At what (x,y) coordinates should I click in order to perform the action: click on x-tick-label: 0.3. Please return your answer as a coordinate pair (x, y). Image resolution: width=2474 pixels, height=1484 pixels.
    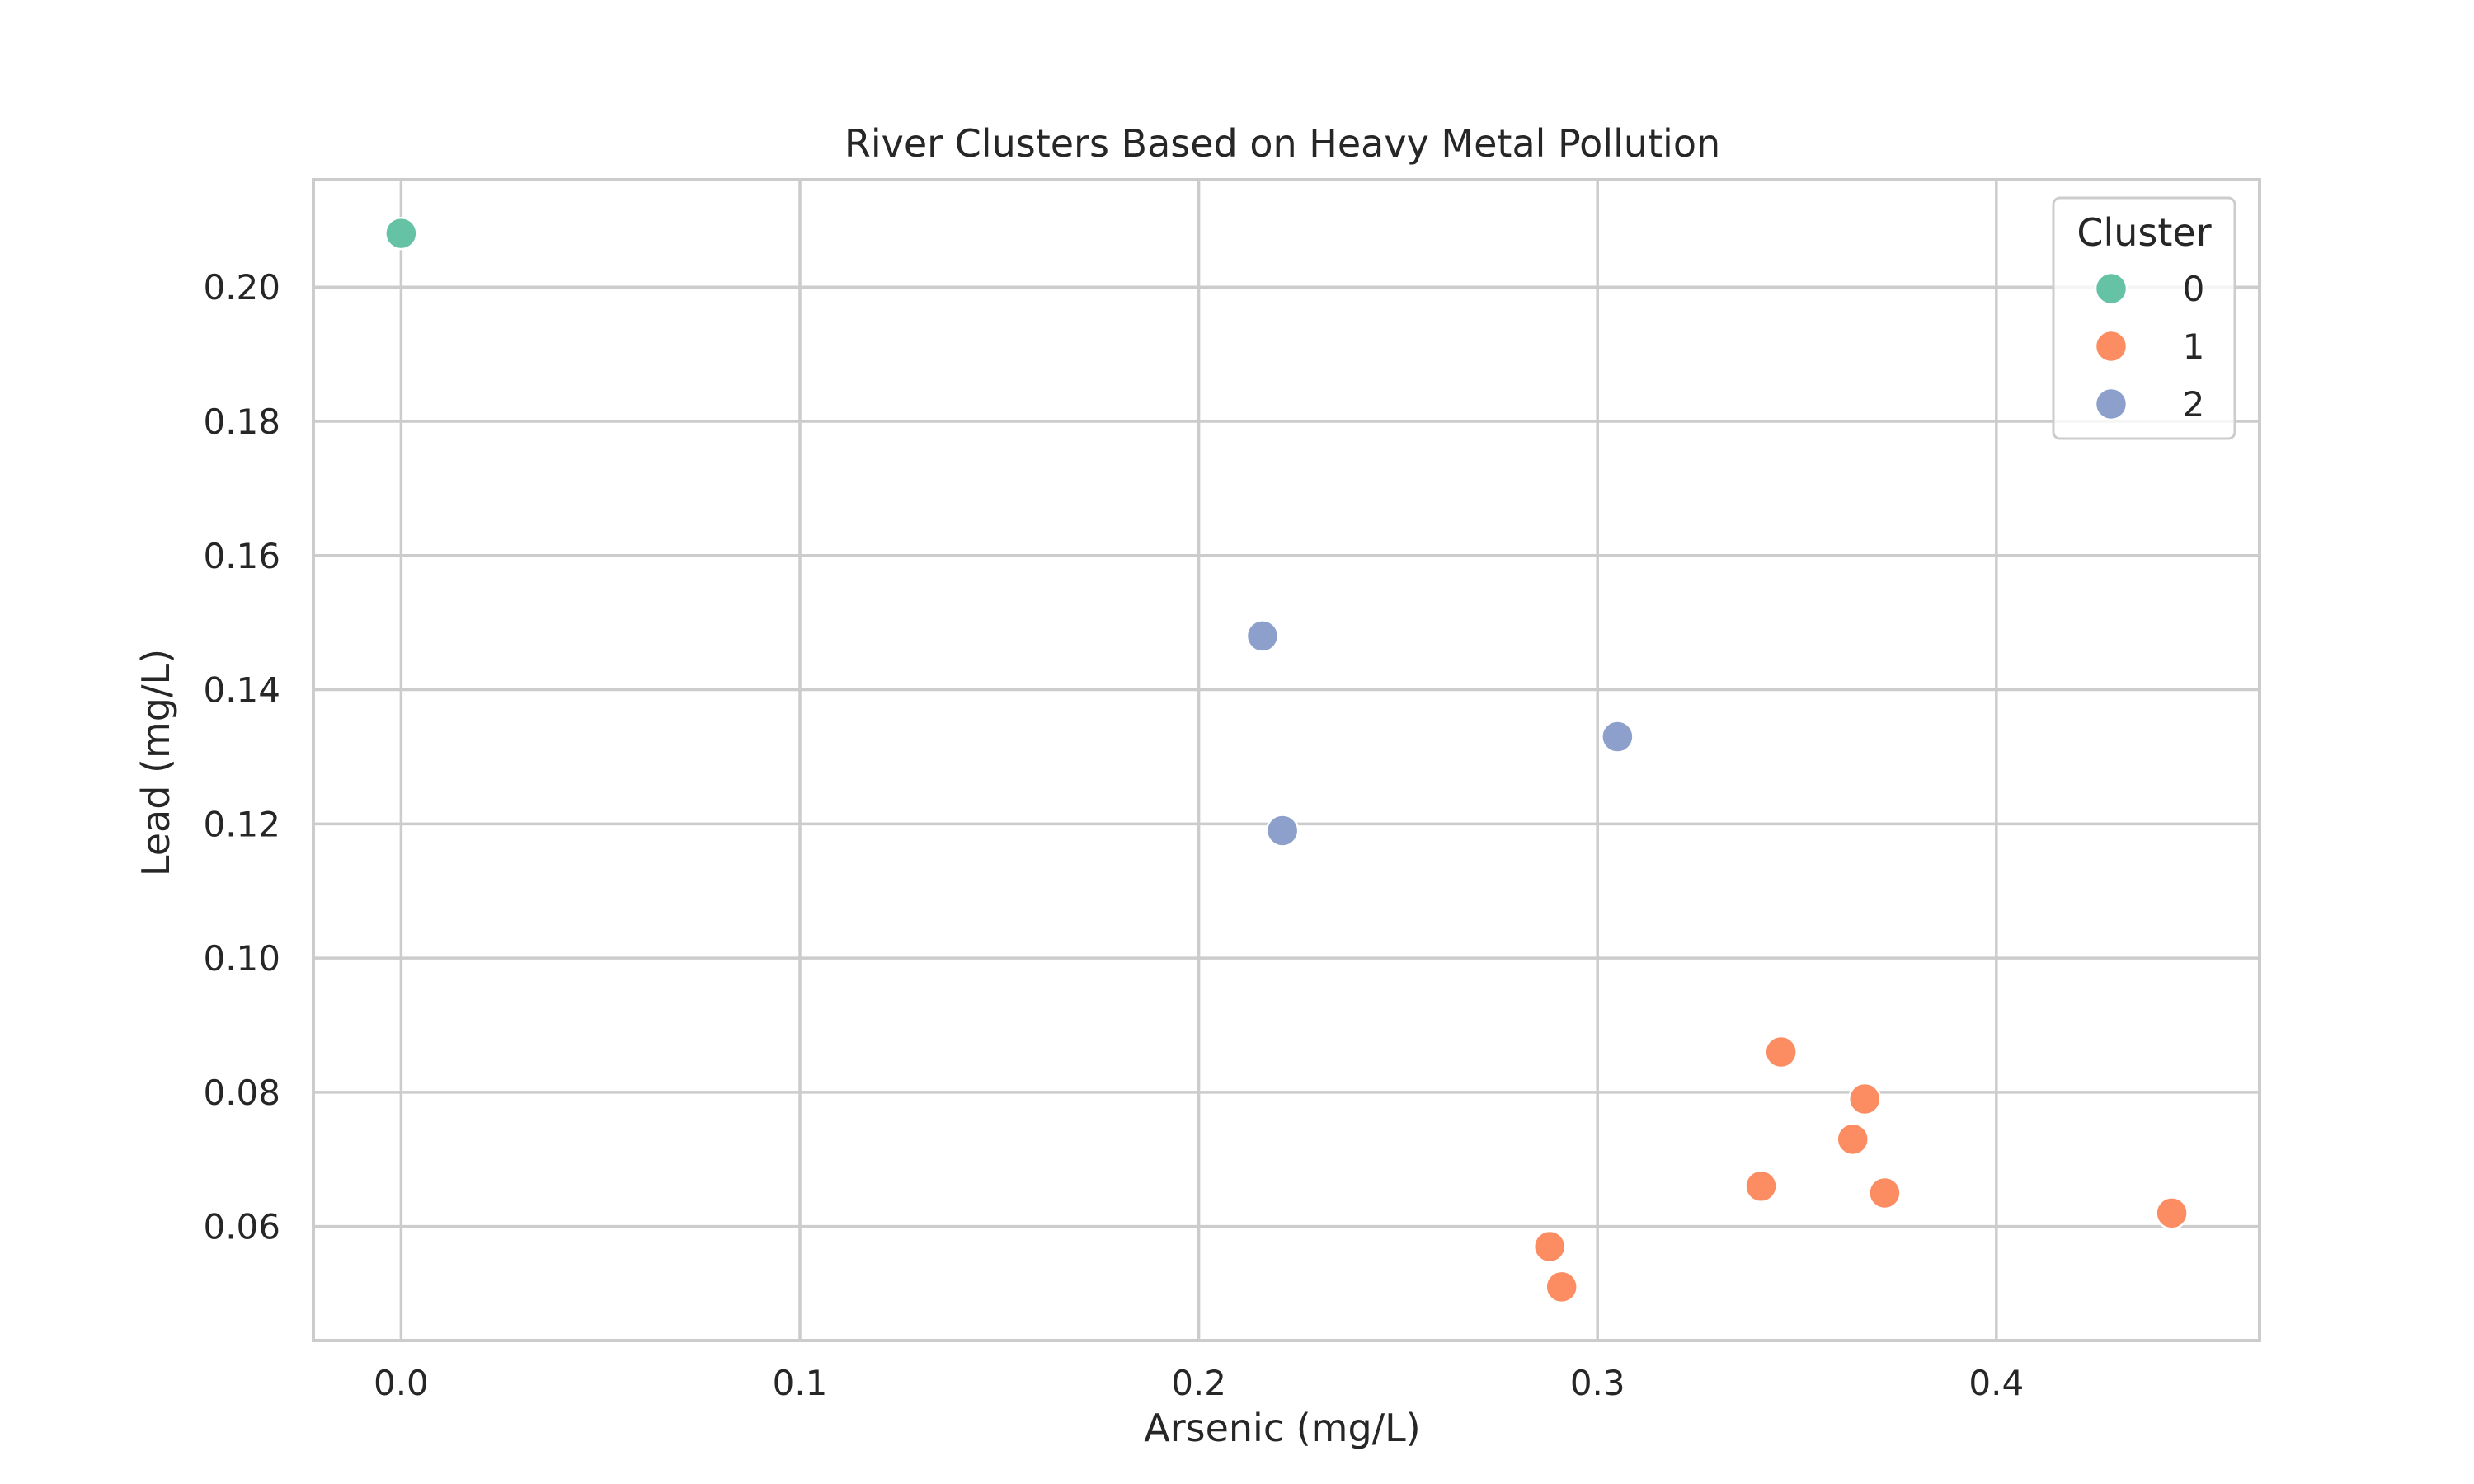
    Looking at the image, I should click on (1597, 1383).